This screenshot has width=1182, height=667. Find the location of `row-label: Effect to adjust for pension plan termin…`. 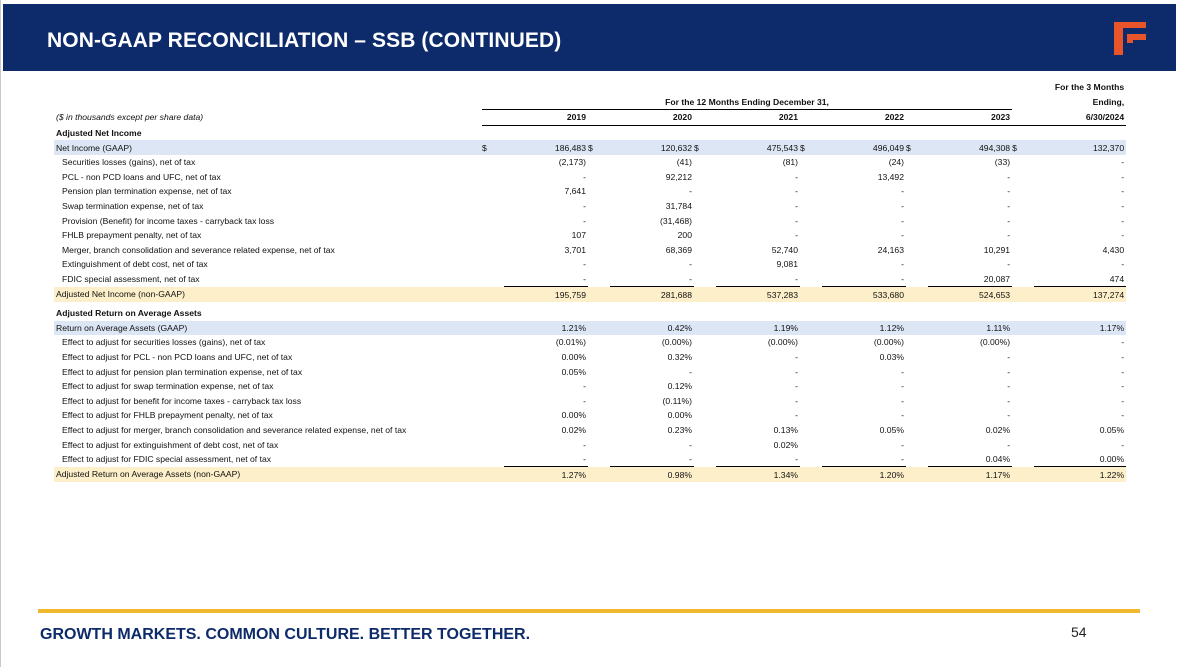

row-label: Effect to adjust for pension plan termin… is located at coordinates (182, 371).